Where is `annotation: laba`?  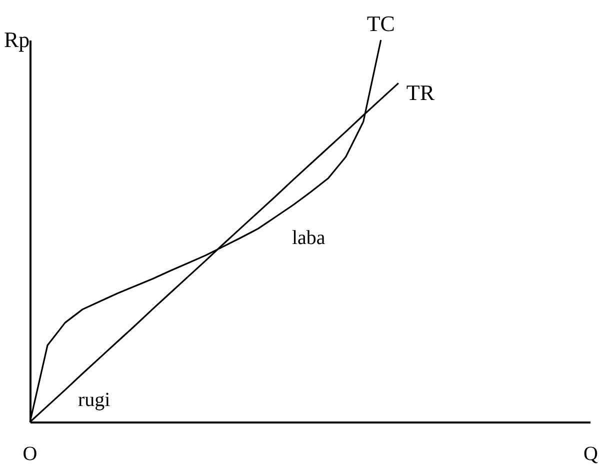 annotation: laba is located at coordinates (309, 238).